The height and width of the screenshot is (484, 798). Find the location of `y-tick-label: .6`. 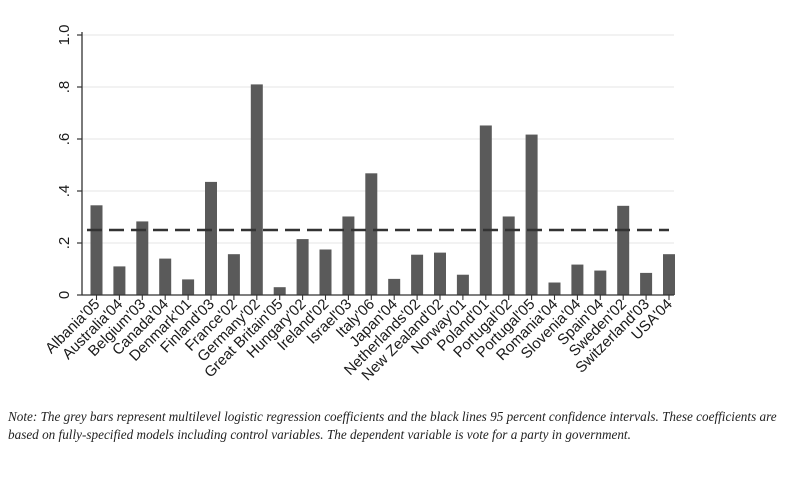

y-tick-label: .6 is located at coordinates (64, 139).